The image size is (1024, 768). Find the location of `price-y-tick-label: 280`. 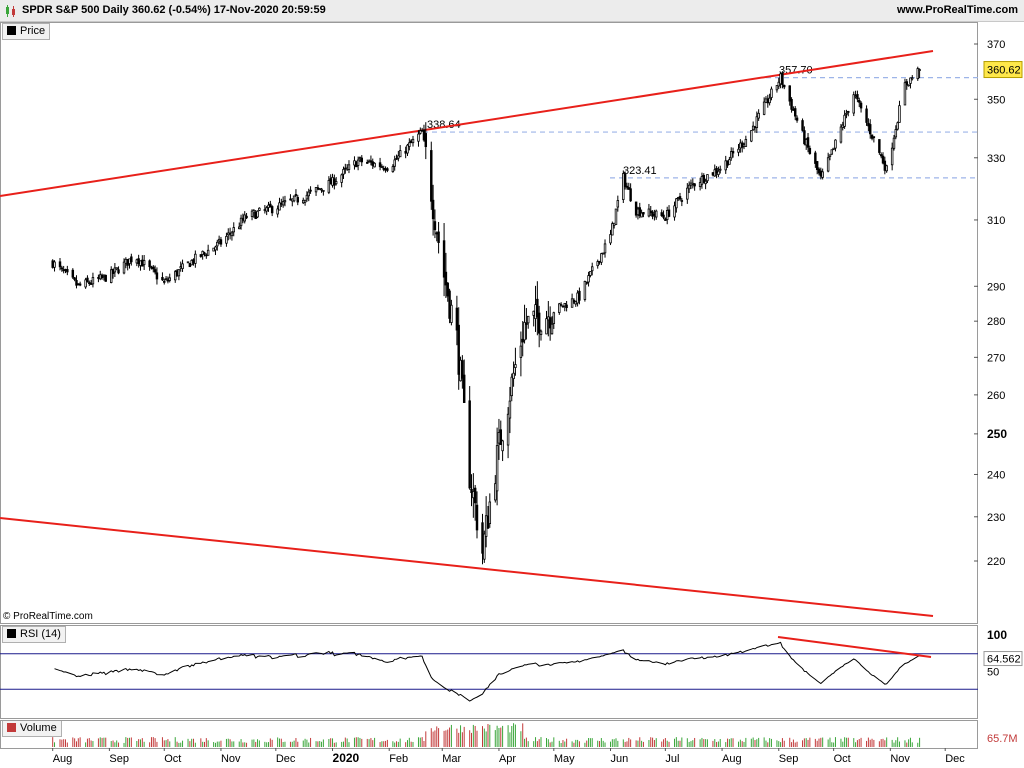

price-y-tick-label: 280 is located at coordinates (996, 322).